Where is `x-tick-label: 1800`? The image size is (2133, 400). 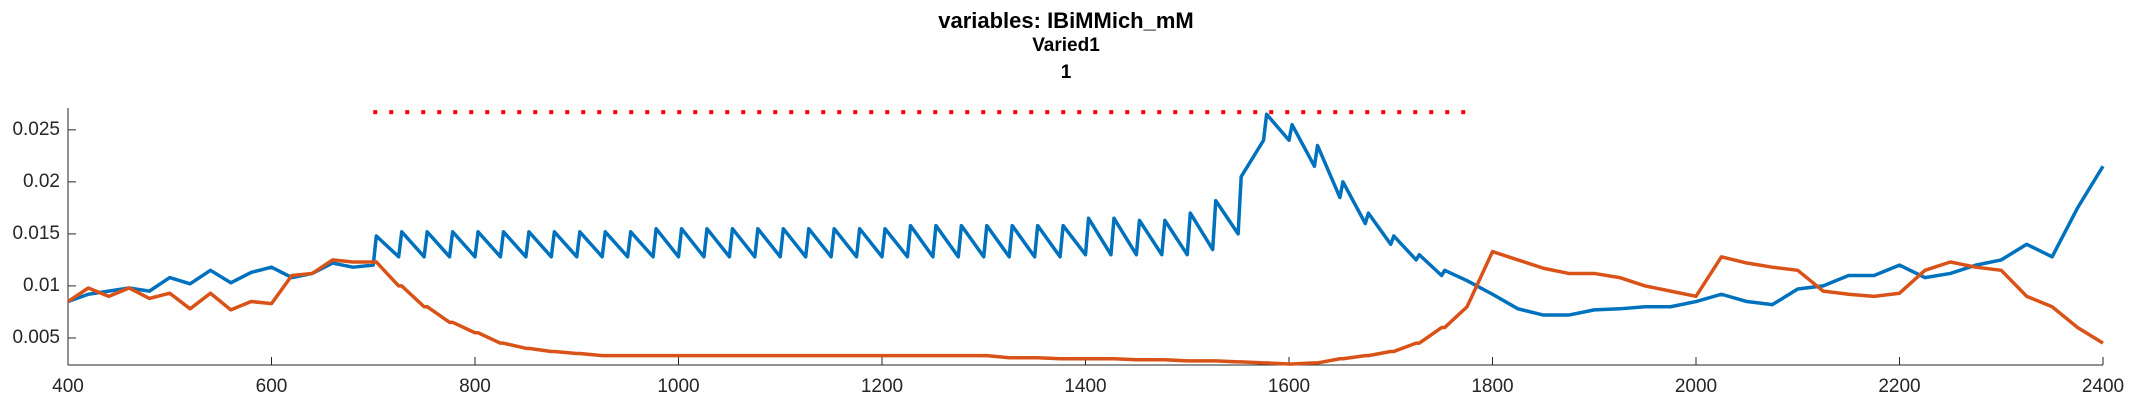
x-tick-label: 1800 is located at coordinates (1492, 386).